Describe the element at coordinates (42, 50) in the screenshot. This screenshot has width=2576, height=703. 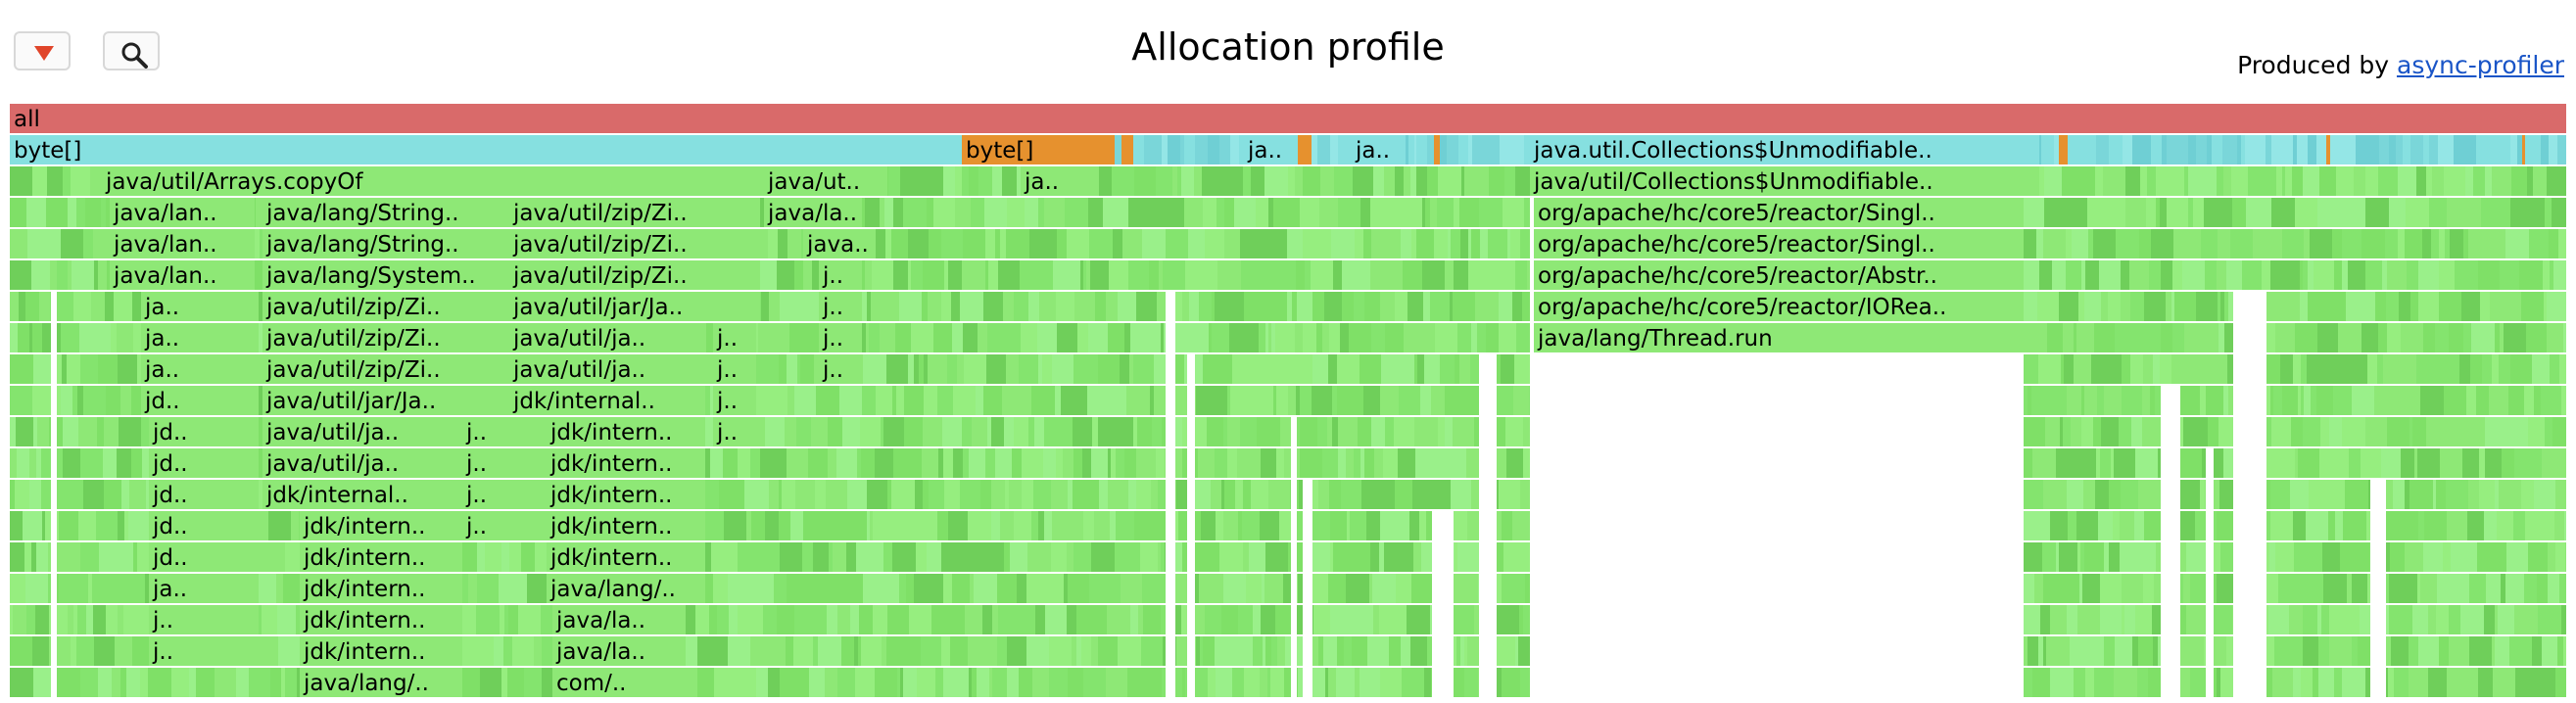
I see `reverse-button` at that location.